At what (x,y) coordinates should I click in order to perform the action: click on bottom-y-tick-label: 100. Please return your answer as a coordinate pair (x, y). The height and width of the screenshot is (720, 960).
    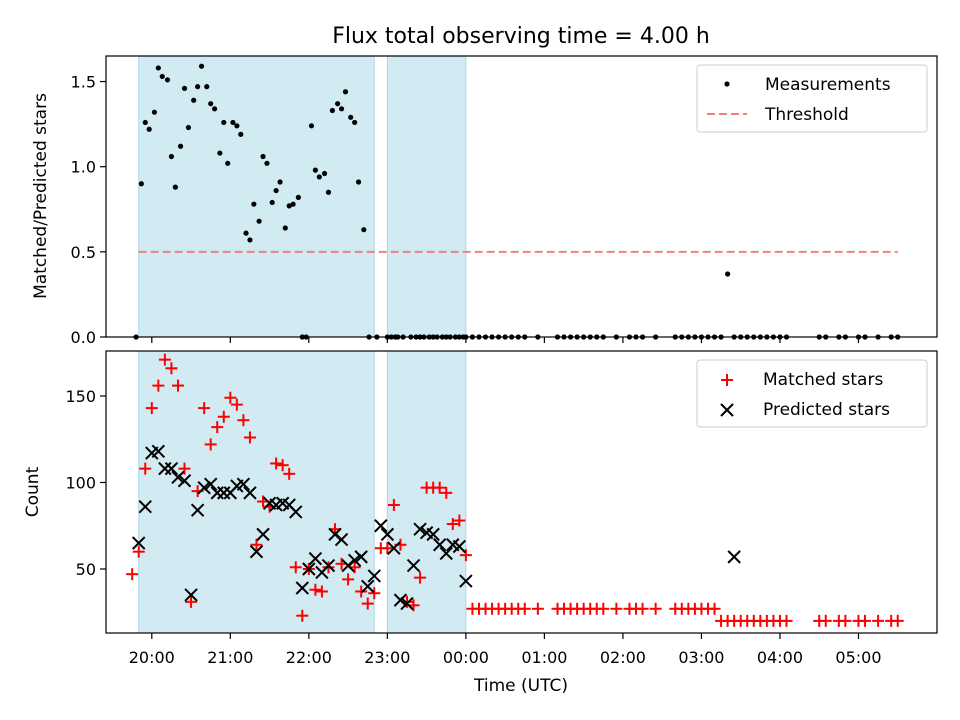
    Looking at the image, I should click on (80, 482).